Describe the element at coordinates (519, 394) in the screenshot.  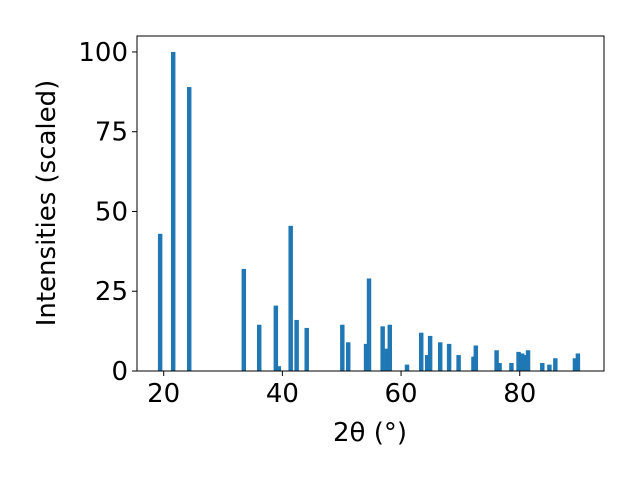
I see `x-tick-label: 80` at that location.